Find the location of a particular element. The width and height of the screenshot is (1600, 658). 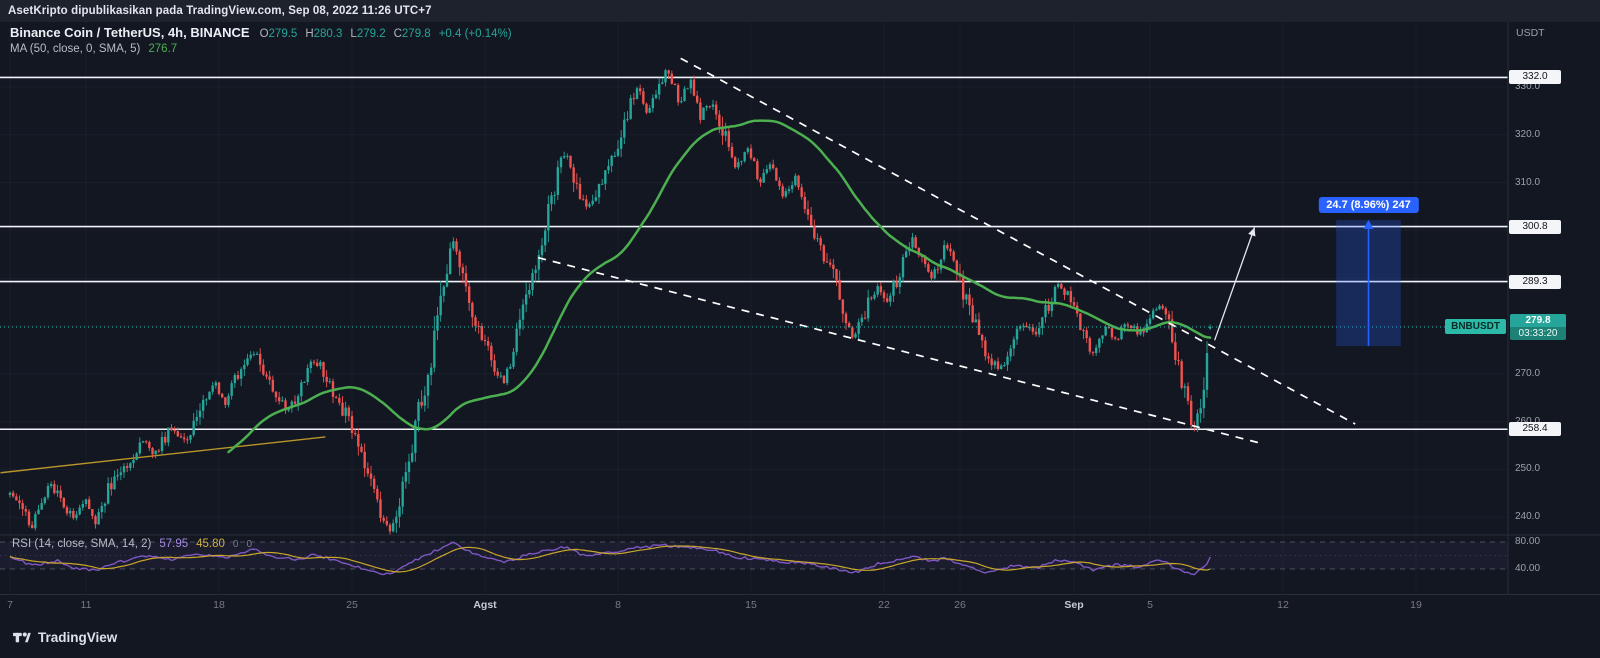

ohlc-low: L 279.2 is located at coordinates (367, 34).